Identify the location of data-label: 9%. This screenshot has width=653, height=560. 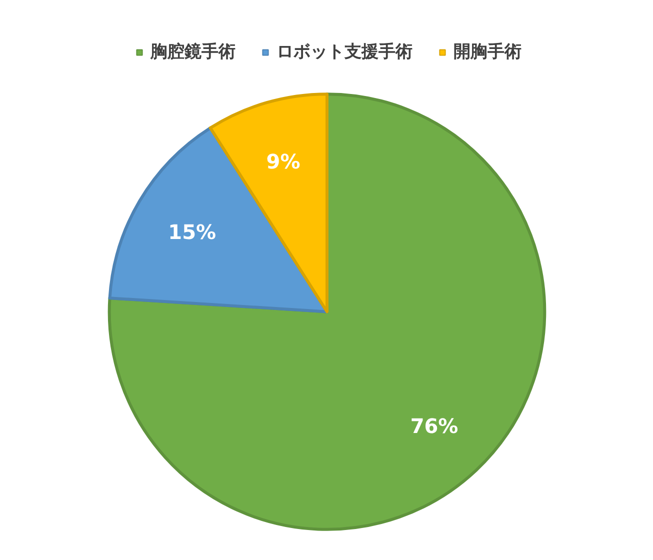
(283, 161).